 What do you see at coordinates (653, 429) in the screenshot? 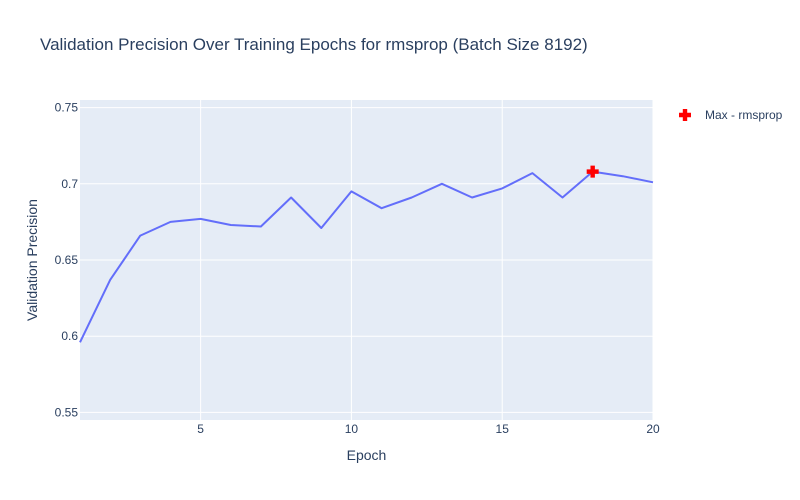
I see `x-tick-label: 20` at bounding box center [653, 429].